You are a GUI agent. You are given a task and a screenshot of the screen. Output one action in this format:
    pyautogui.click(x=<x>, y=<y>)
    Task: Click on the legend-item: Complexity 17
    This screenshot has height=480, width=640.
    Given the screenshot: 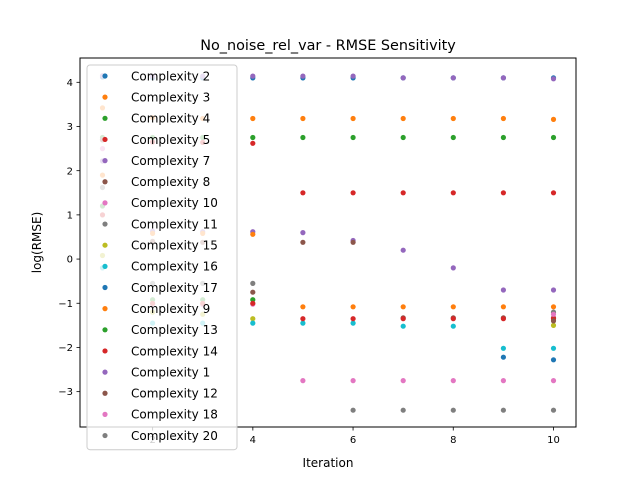 What is the action you would take?
    pyautogui.click(x=160, y=288)
    